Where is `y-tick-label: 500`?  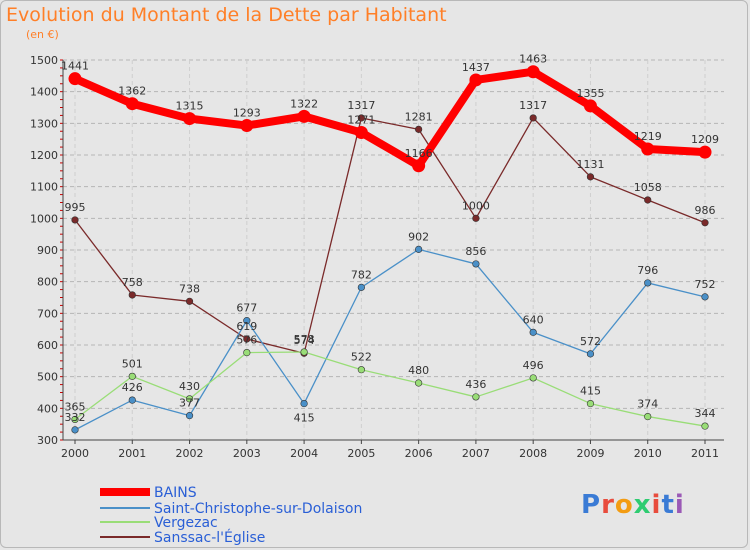
y-tick-label: 500 is located at coordinates (47, 377).